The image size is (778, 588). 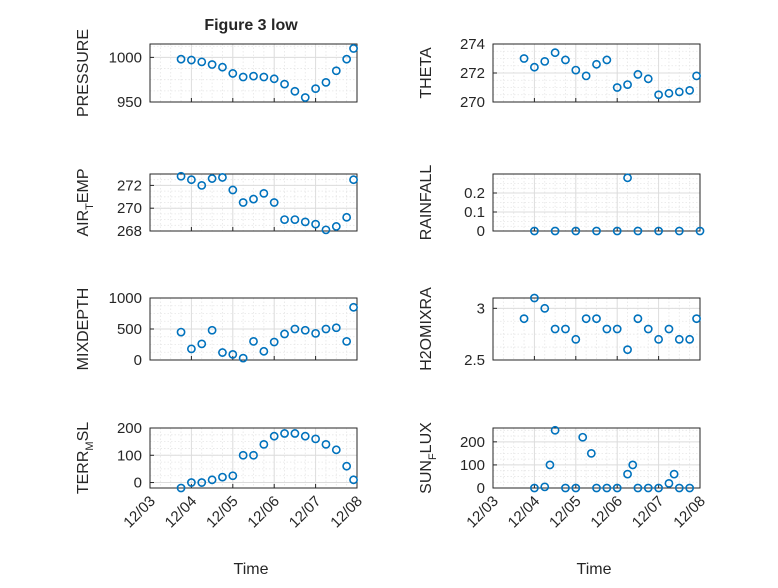 I want to click on y-tick-label: 950, so click(x=129, y=102).